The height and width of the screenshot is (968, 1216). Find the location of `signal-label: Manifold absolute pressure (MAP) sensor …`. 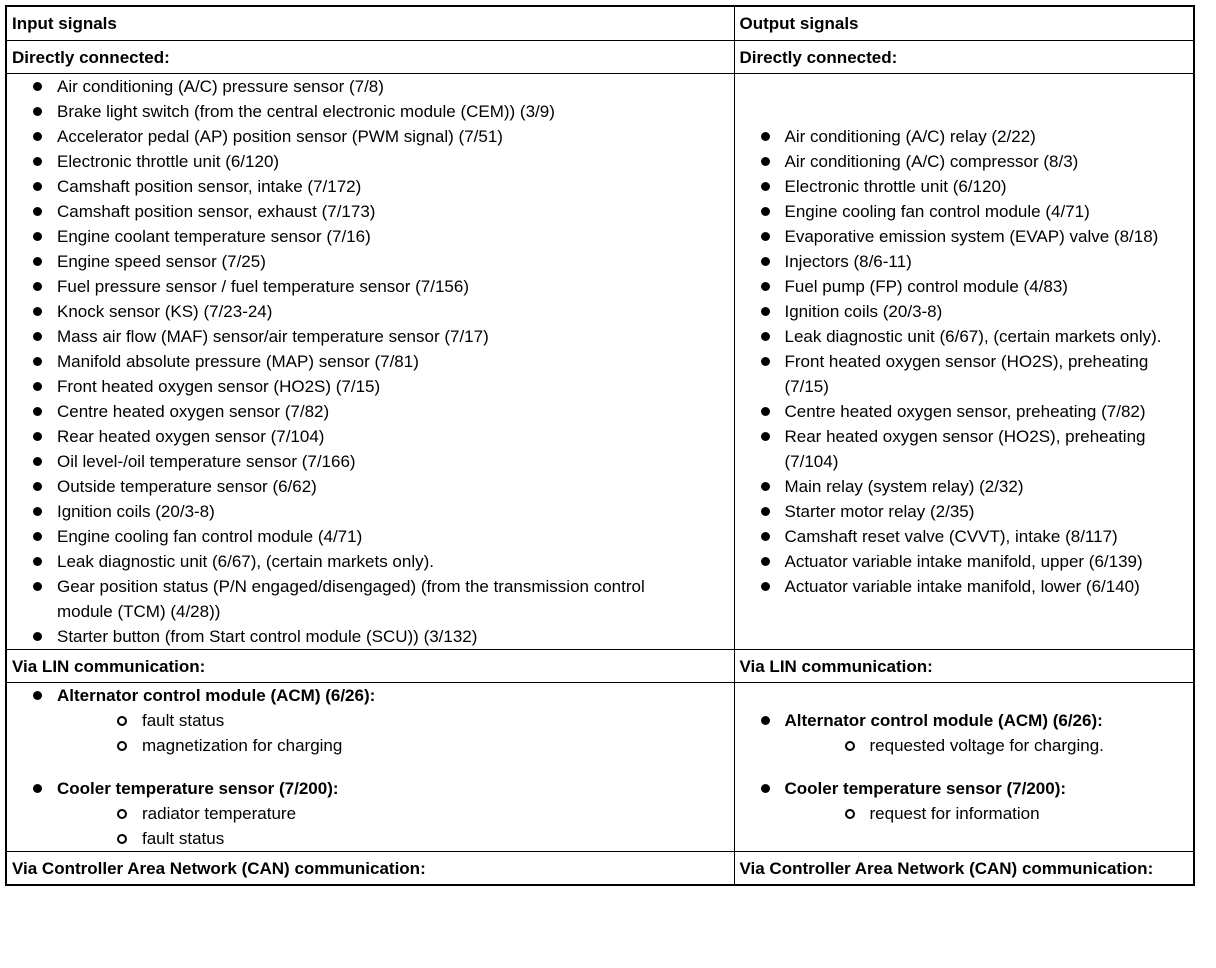

signal-label: Manifold absolute pressure (MAP) sensor … is located at coordinates (238, 361).